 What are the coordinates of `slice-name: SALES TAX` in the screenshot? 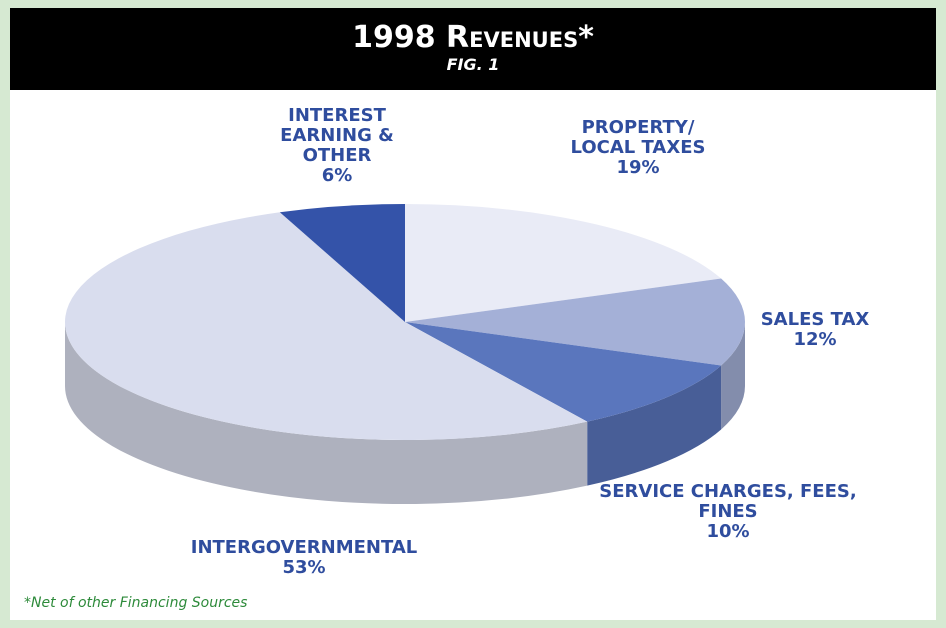 It's located at (815, 319).